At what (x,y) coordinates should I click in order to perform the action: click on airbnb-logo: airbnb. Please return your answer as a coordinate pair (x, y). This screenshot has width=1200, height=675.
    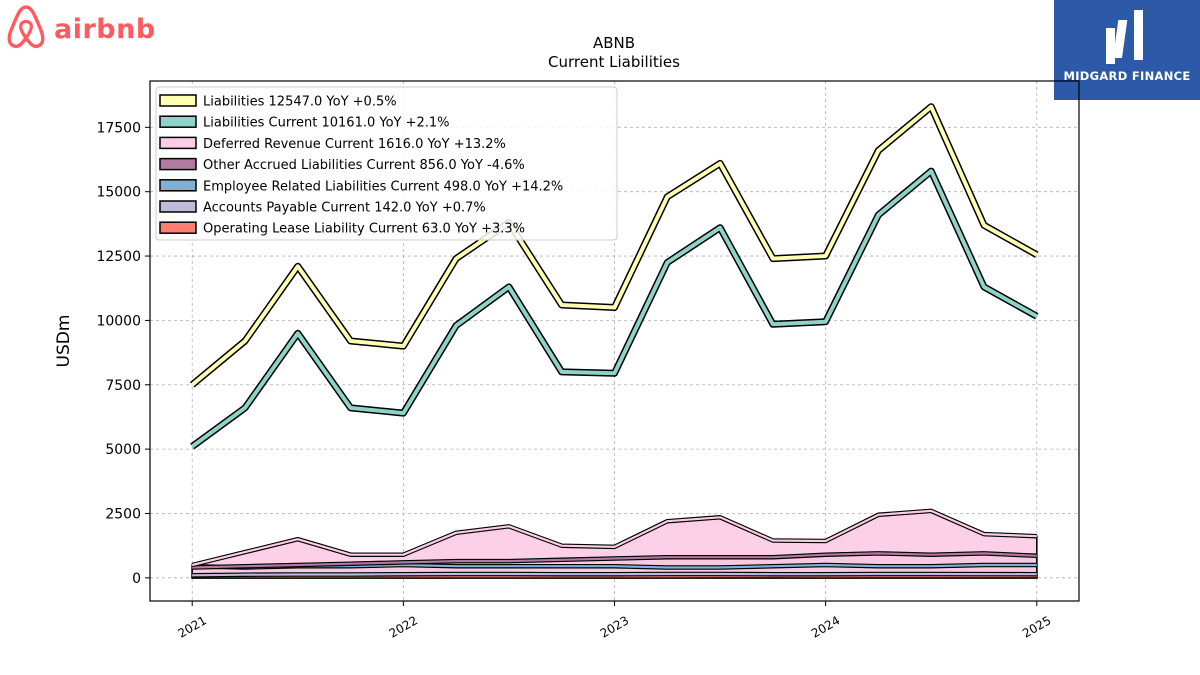
    Looking at the image, I should click on (80, 29).